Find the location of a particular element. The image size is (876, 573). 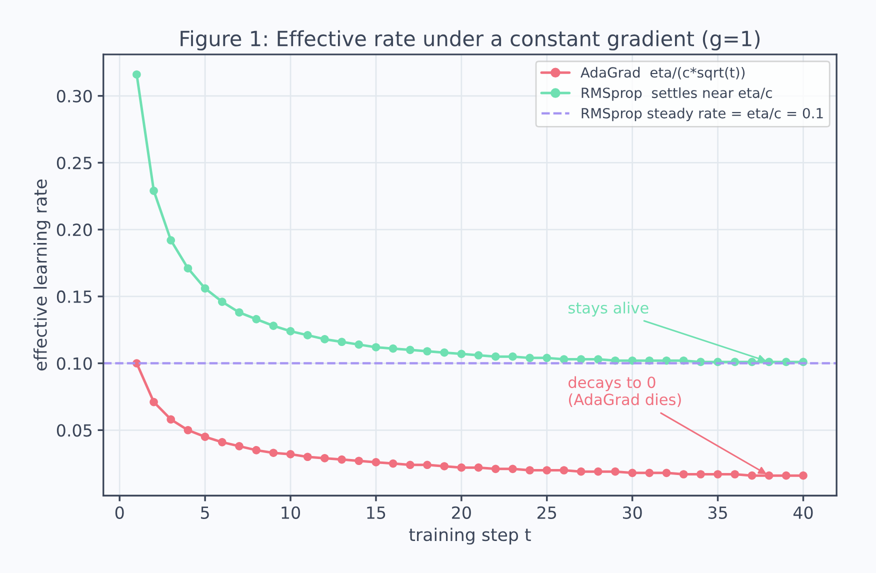

annotation: decays to 0 (AdaGrad dies) is located at coordinates (624, 392).